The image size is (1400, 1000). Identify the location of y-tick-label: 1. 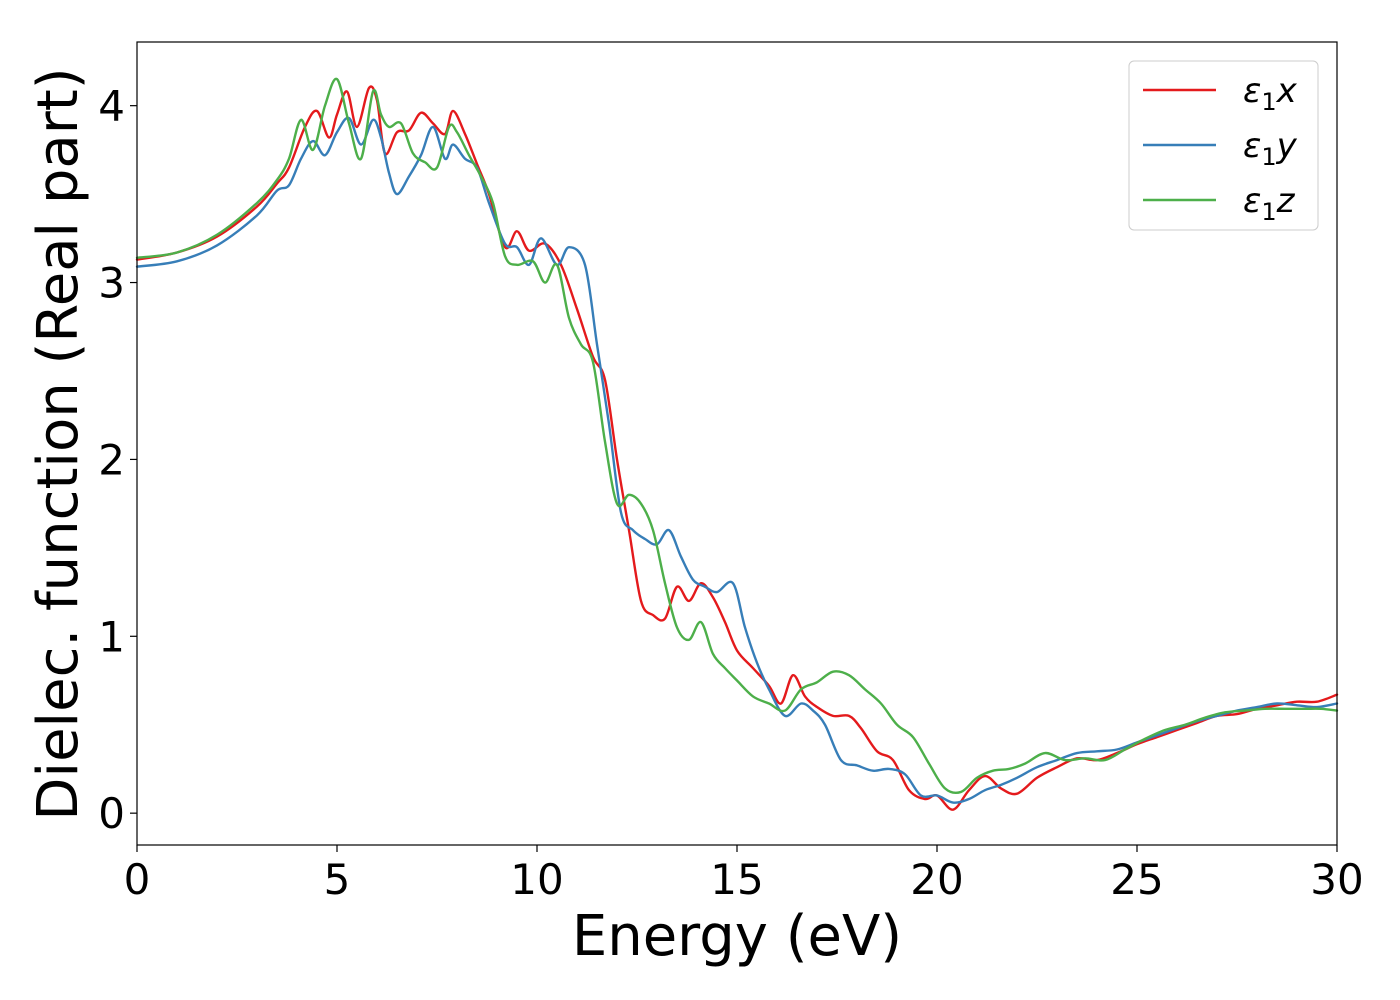
(111, 636).